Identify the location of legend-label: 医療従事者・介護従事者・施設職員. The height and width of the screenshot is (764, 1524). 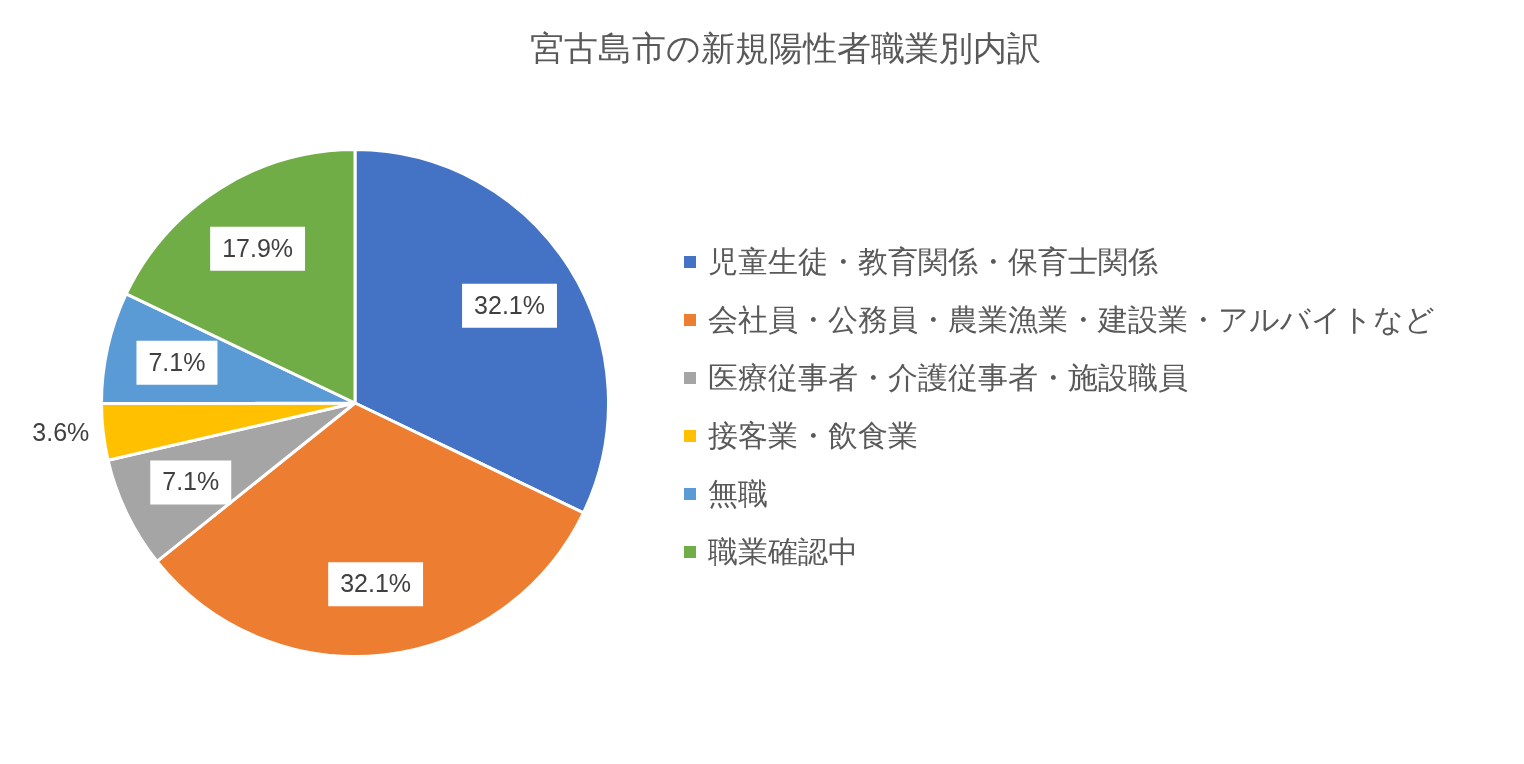
(948, 377).